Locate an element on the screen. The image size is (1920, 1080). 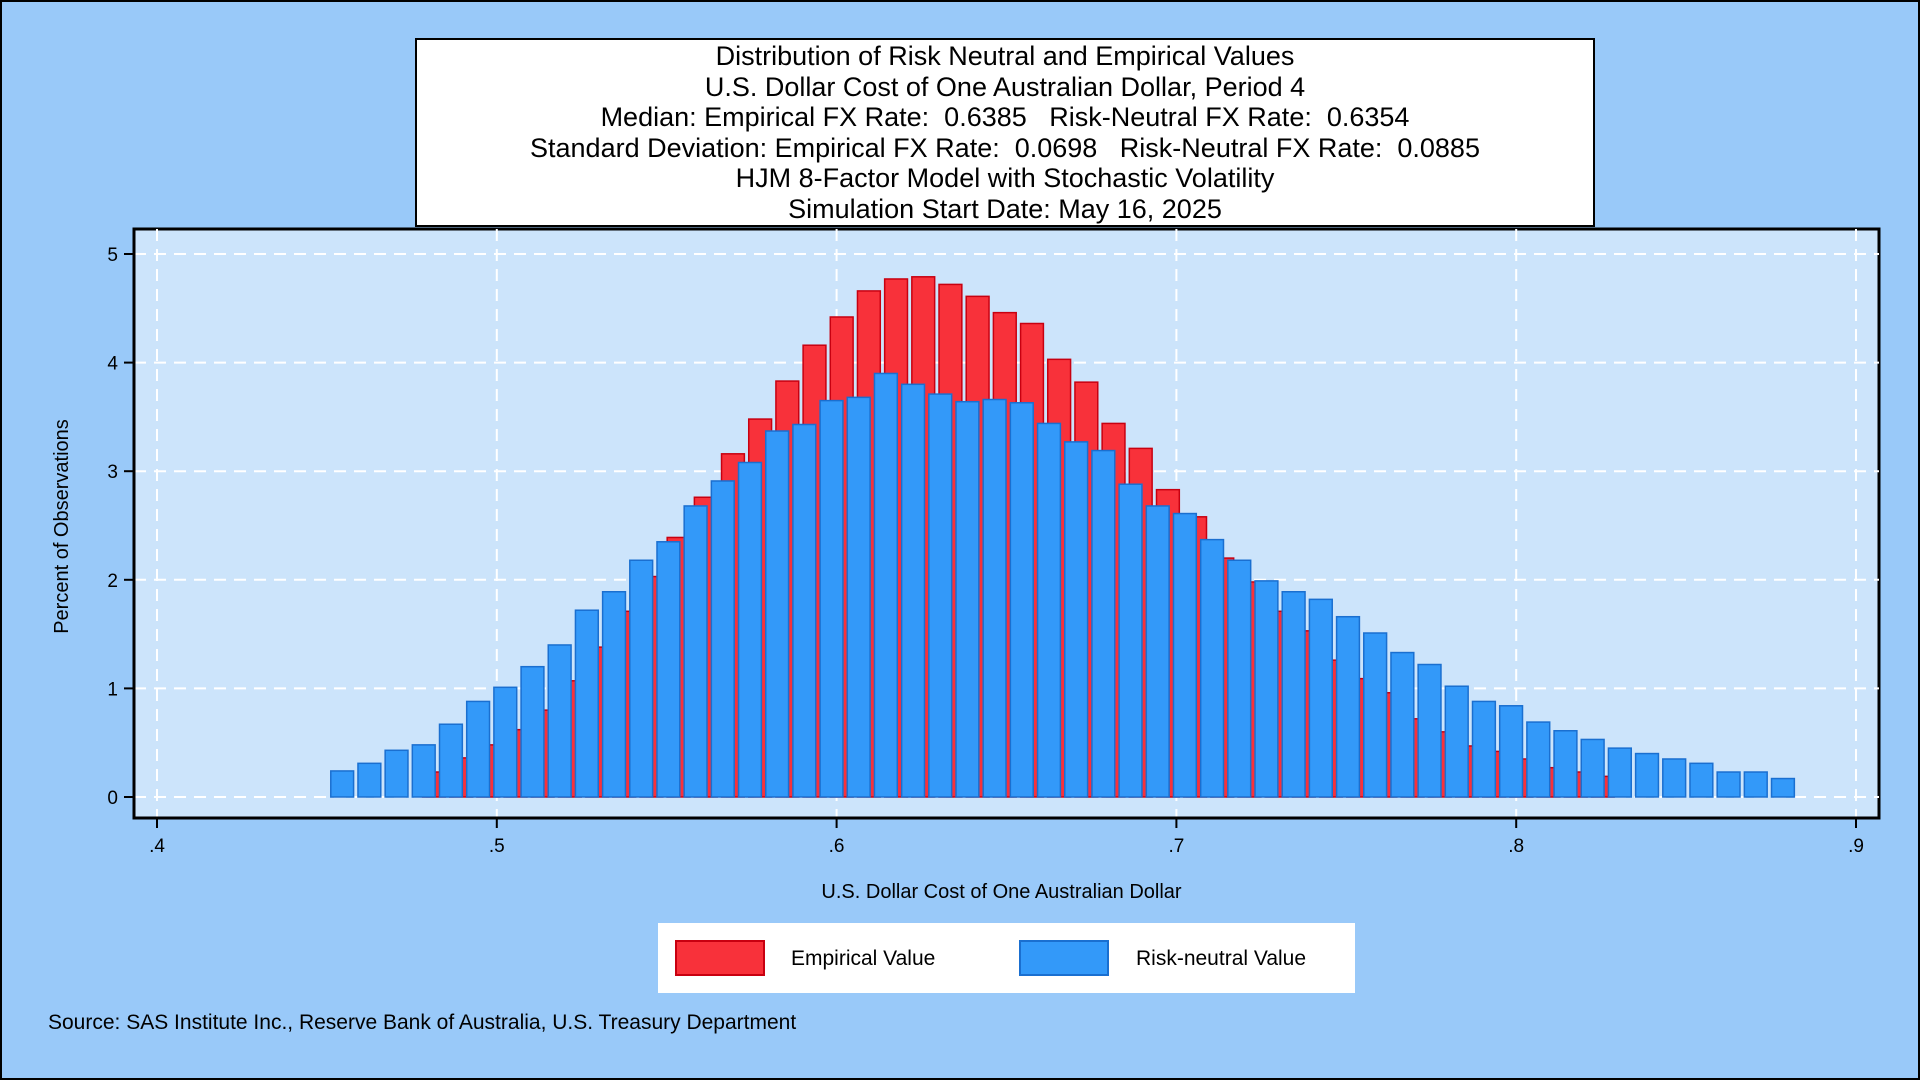
y-tick-label: 2 is located at coordinates (112, 581).